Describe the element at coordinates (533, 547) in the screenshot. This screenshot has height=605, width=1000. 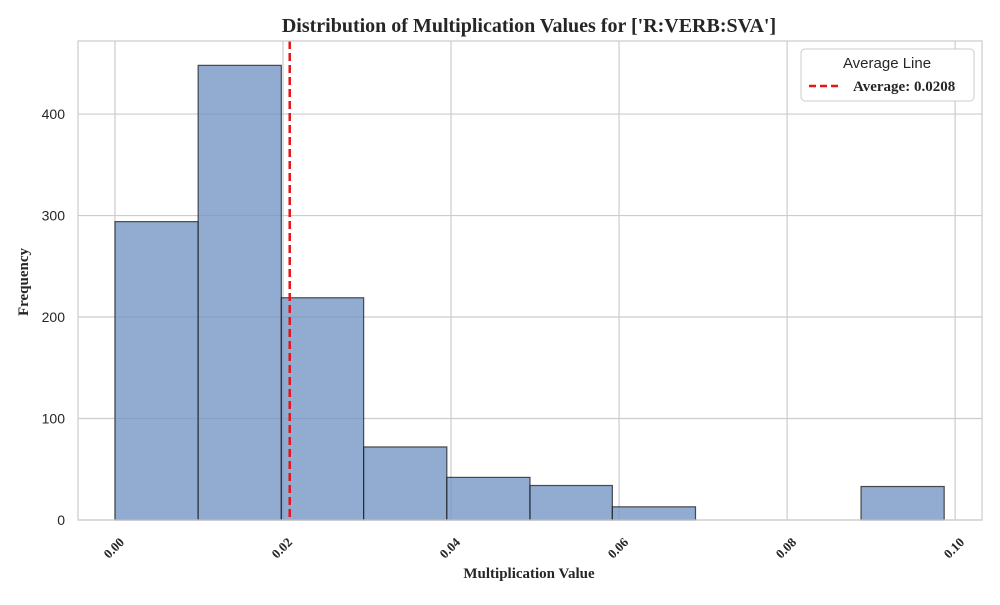
I see `x-tick-labels: 0.00 0.02 0.04 0.06 0.08 0.10` at that location.